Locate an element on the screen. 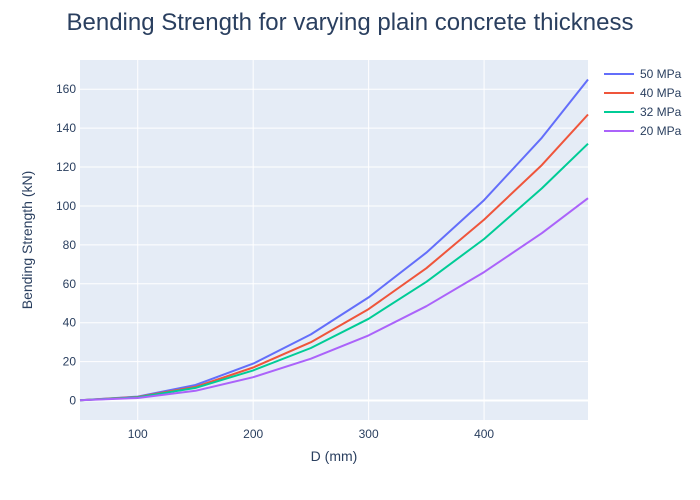  y-tick-label: 20 is located at coordinates (70, 362).